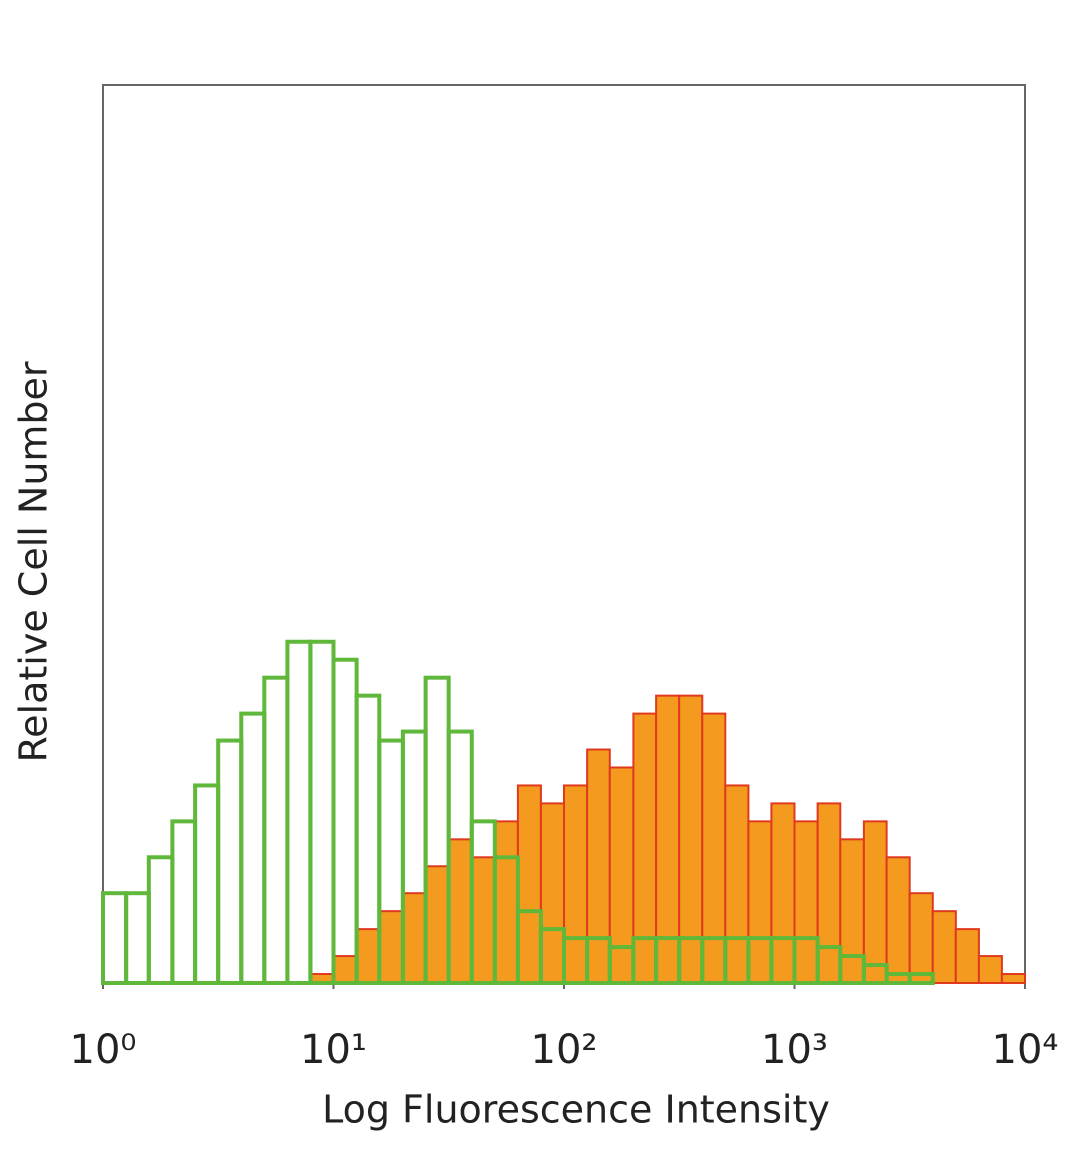 This screenshot has width=1080, height=1169. Describe the element at coordinates (1025, 1050) in the screenshot. I see `x-tick-label: 10⁴` at that location.